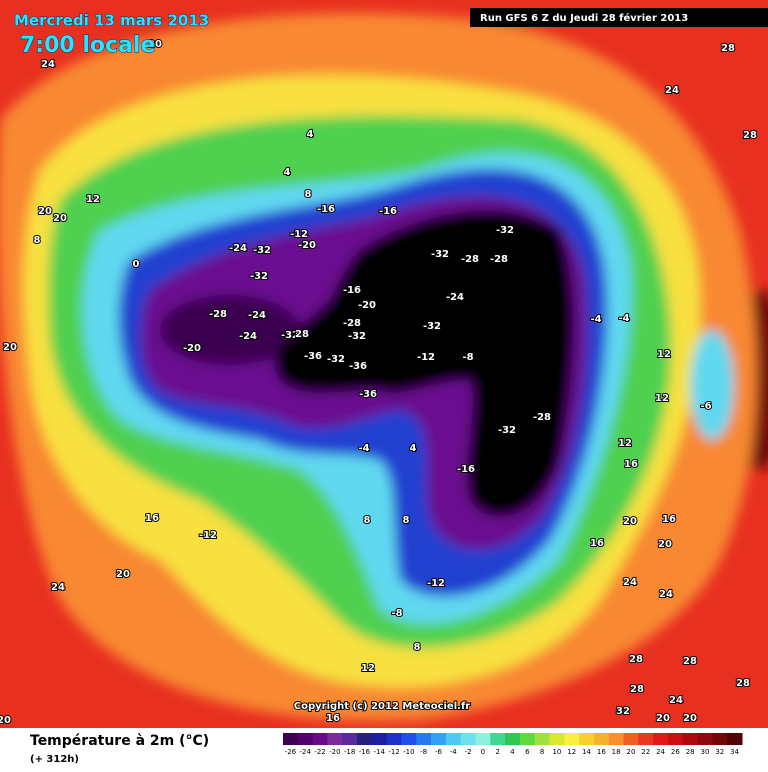 Image resolution: width=768 pixels, height=772 pixels. What do you see at coordinates (365, 752) in the screenshot?
I see `colorbar-label: -16` at bounding box center [365, 752].